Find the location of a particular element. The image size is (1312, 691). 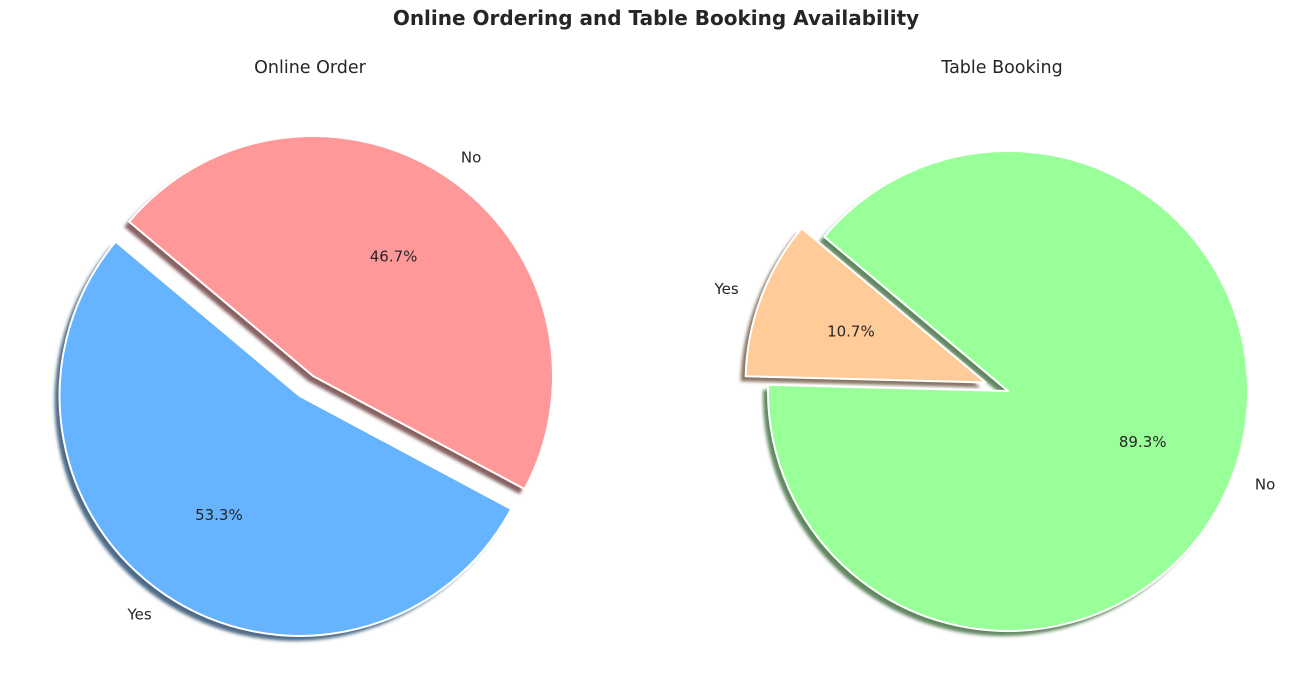

slice-percent-label: 46.7% is located at coordinates (394, 257).